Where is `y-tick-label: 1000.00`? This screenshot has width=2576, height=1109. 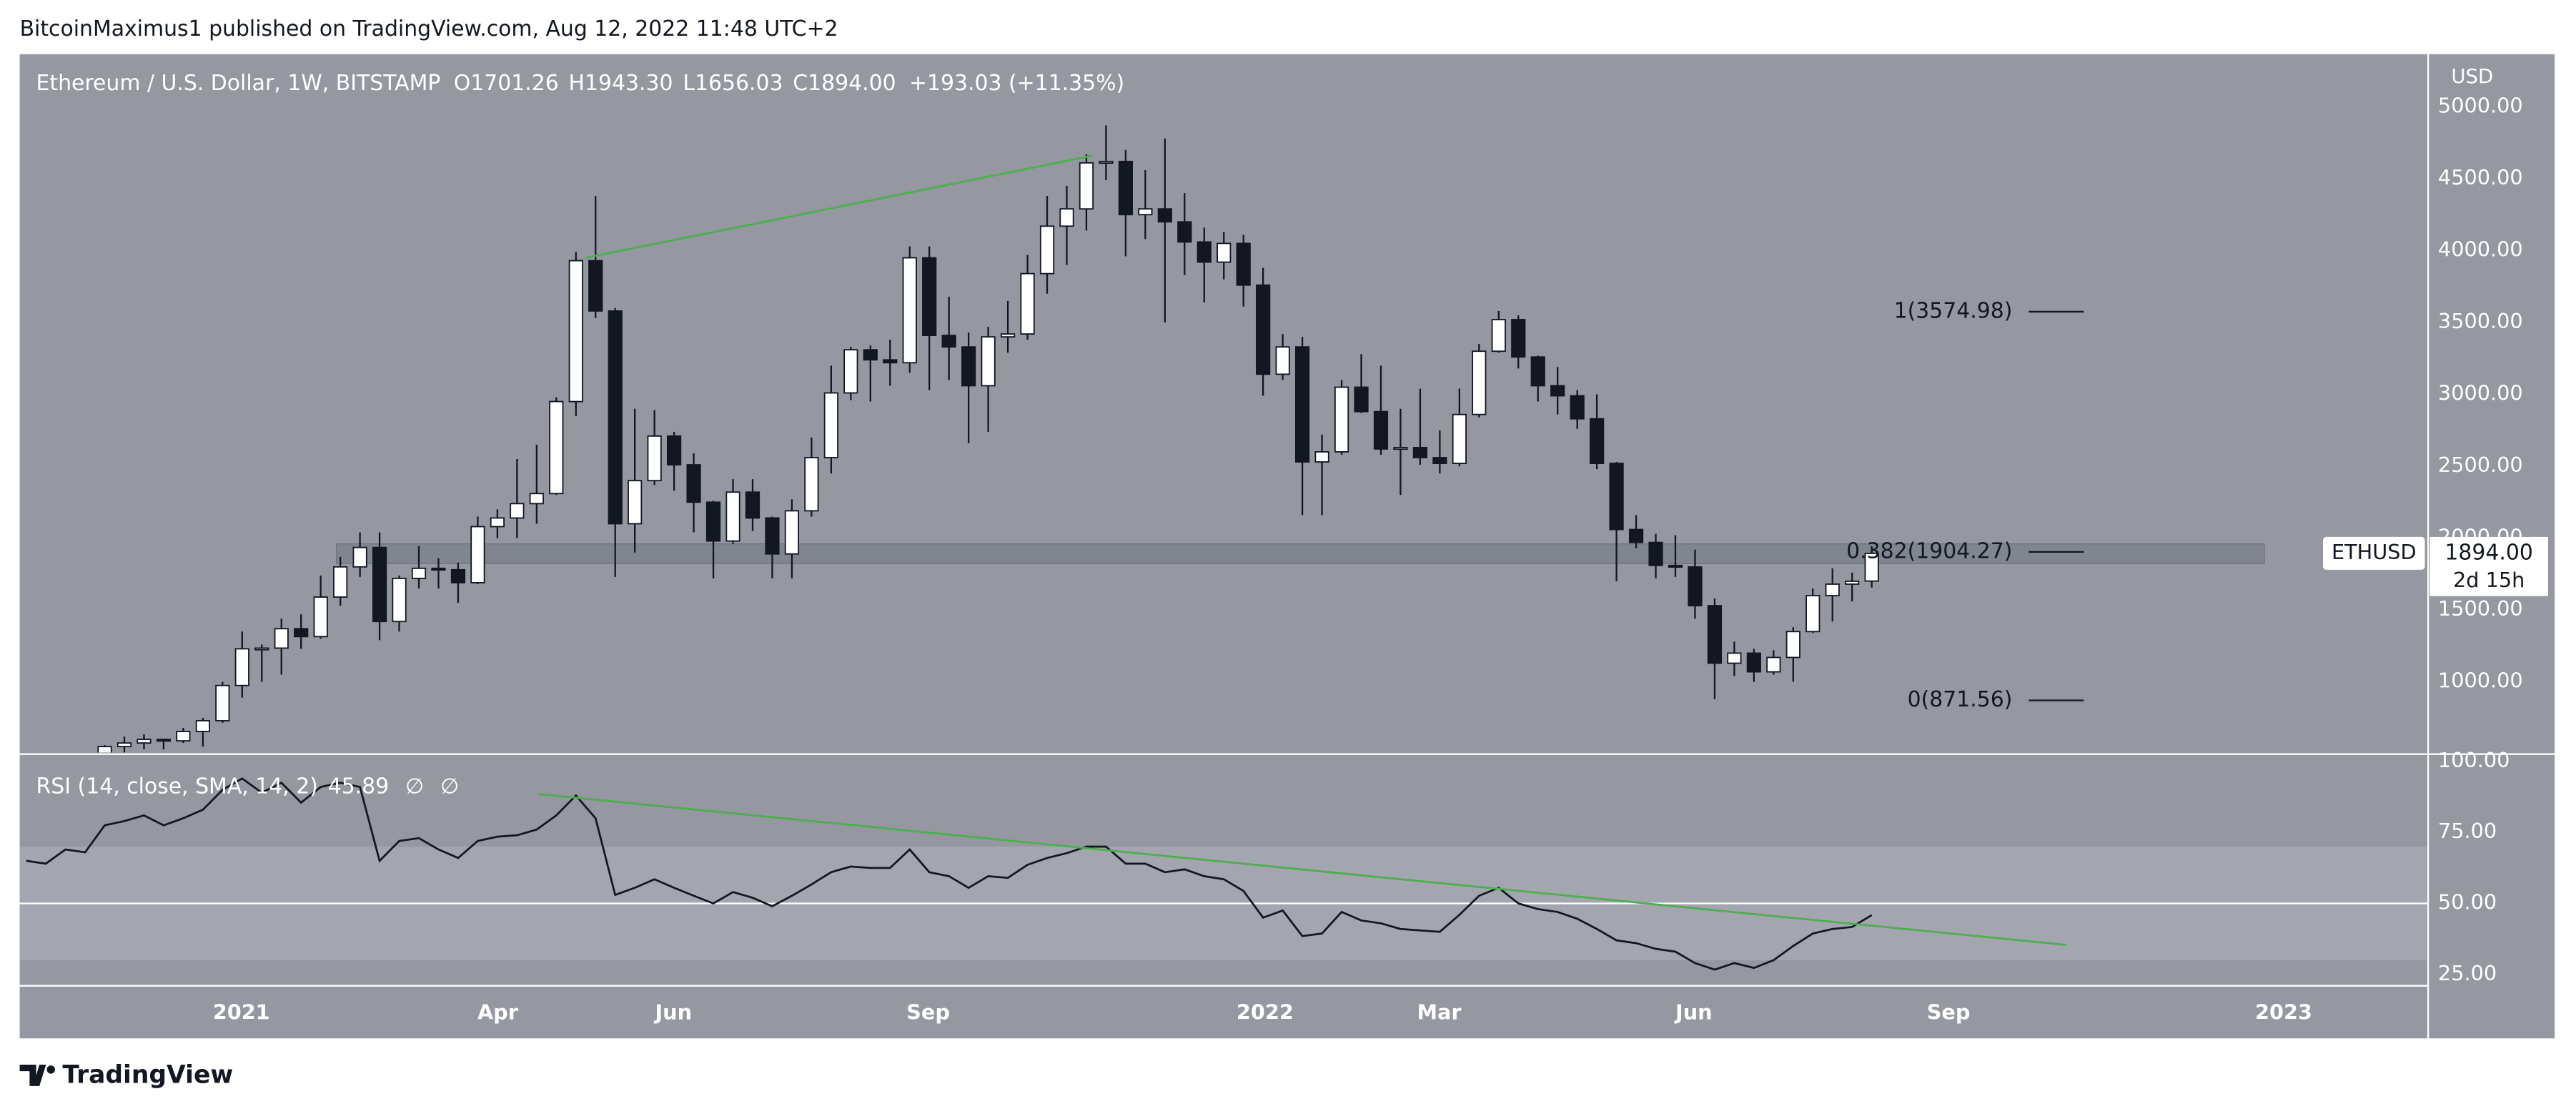
y-tick-label: 1000.00 is located at coordinates (2481, 681).